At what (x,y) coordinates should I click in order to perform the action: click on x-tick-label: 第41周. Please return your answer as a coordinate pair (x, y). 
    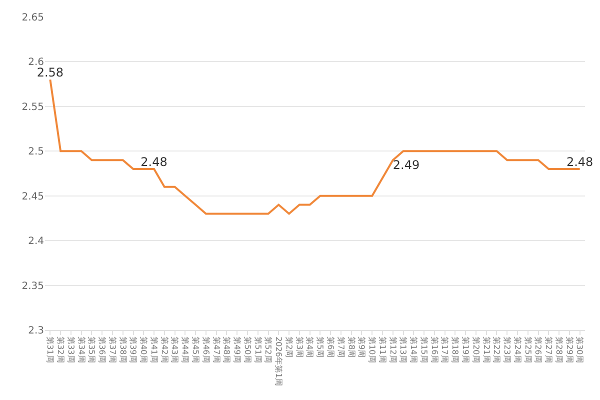
    Looking at the image, I should click on (153, 349).